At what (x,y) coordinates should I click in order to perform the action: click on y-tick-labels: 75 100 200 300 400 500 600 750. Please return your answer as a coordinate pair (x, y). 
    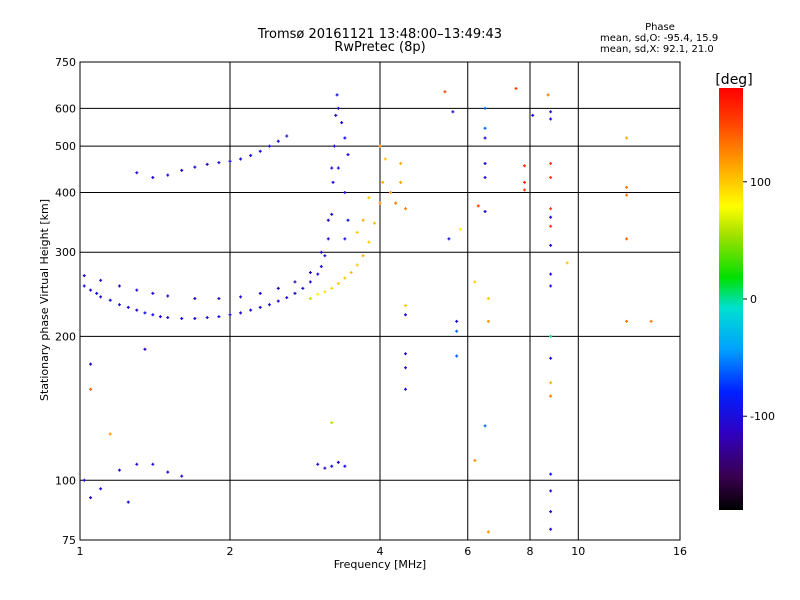
    Looking at the image, I should click on (65, 301).